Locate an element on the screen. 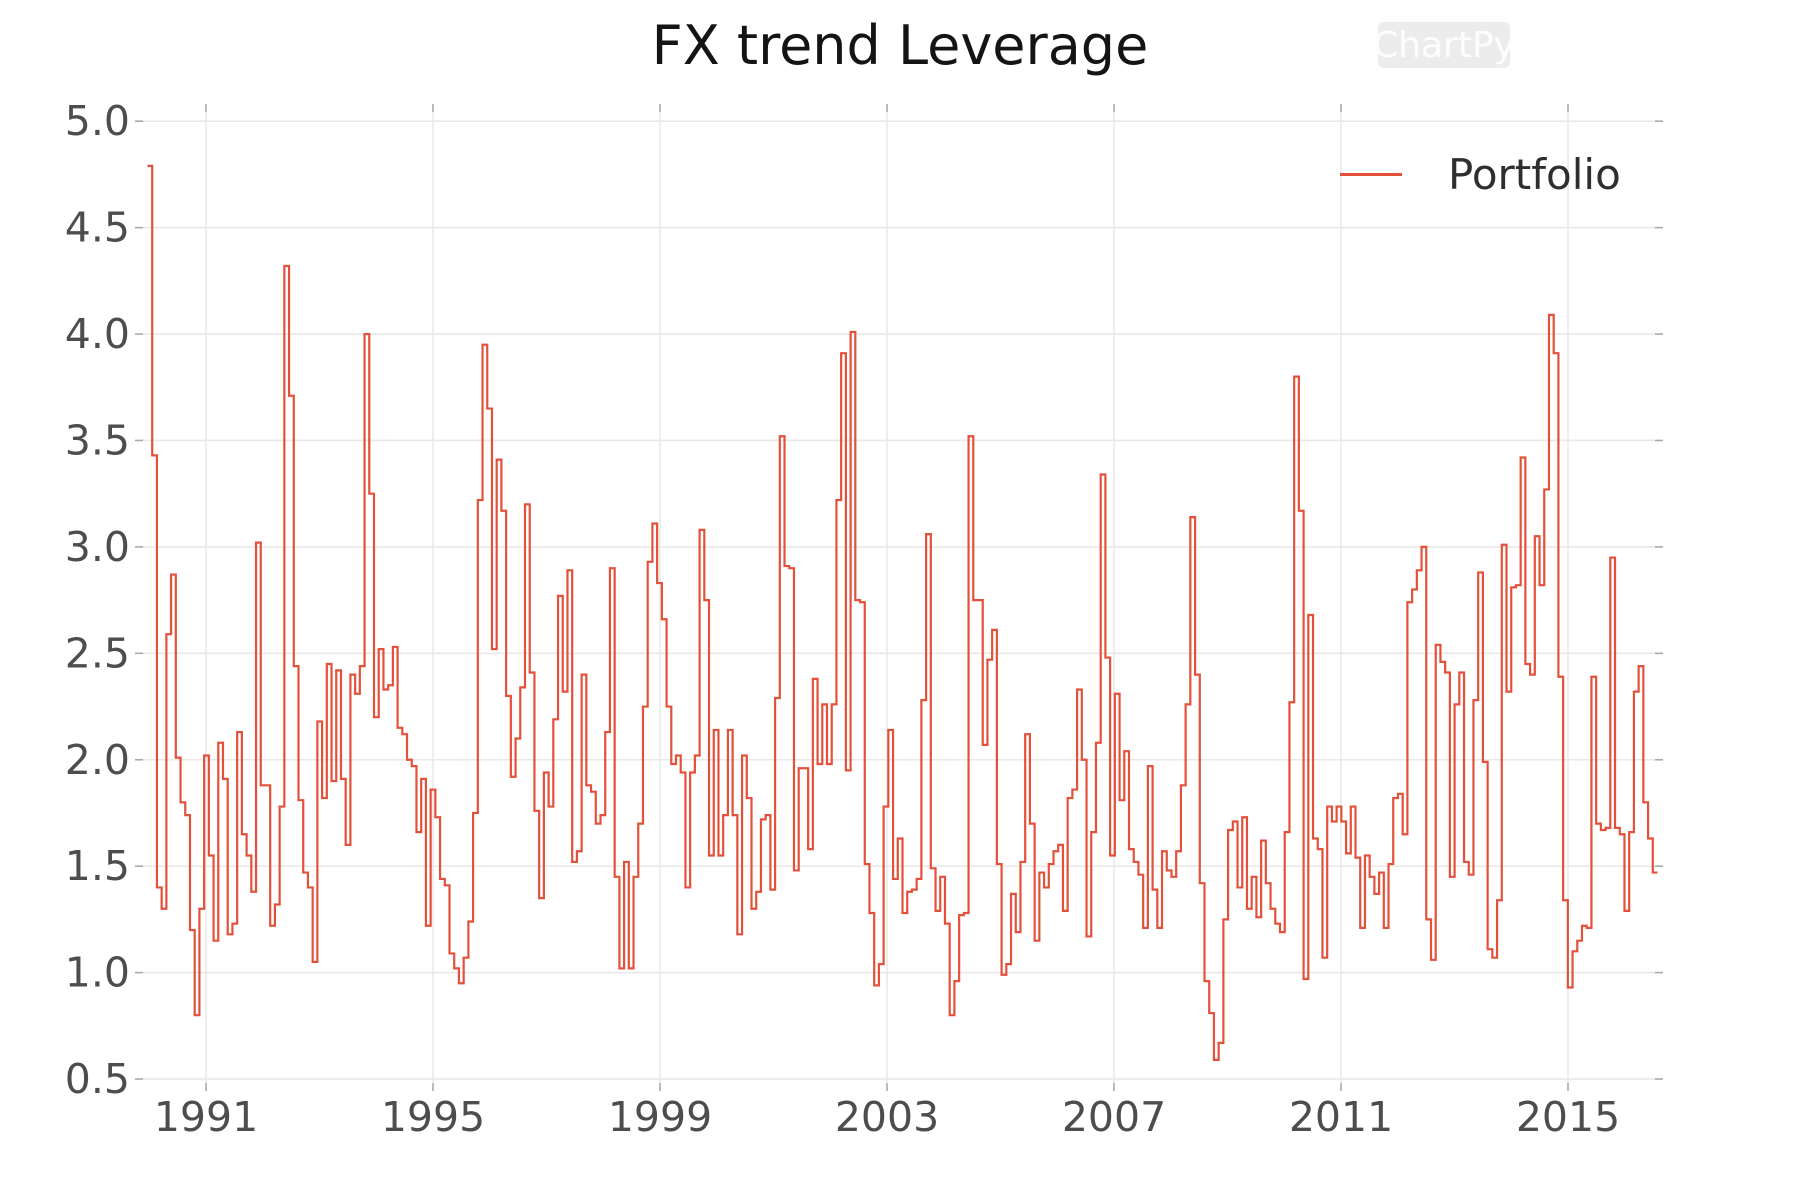 This screenshot has width=1800, height=1200. y-axis-tick-label: 1.5 is located at coordinates (97, 866).